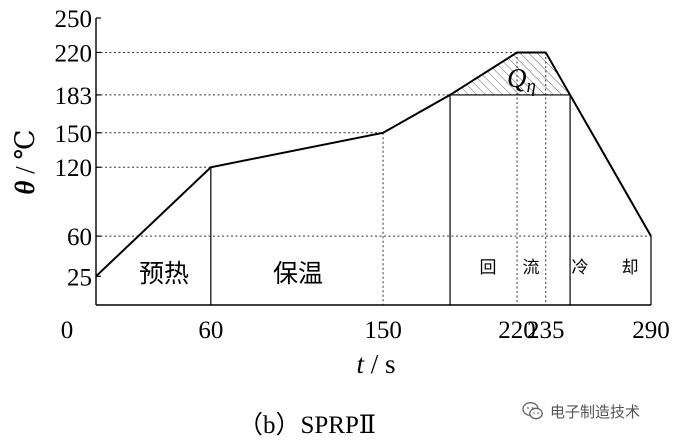 The image size is (675, 441). I want to click on y-tick-label: 220, so click(74, 53).